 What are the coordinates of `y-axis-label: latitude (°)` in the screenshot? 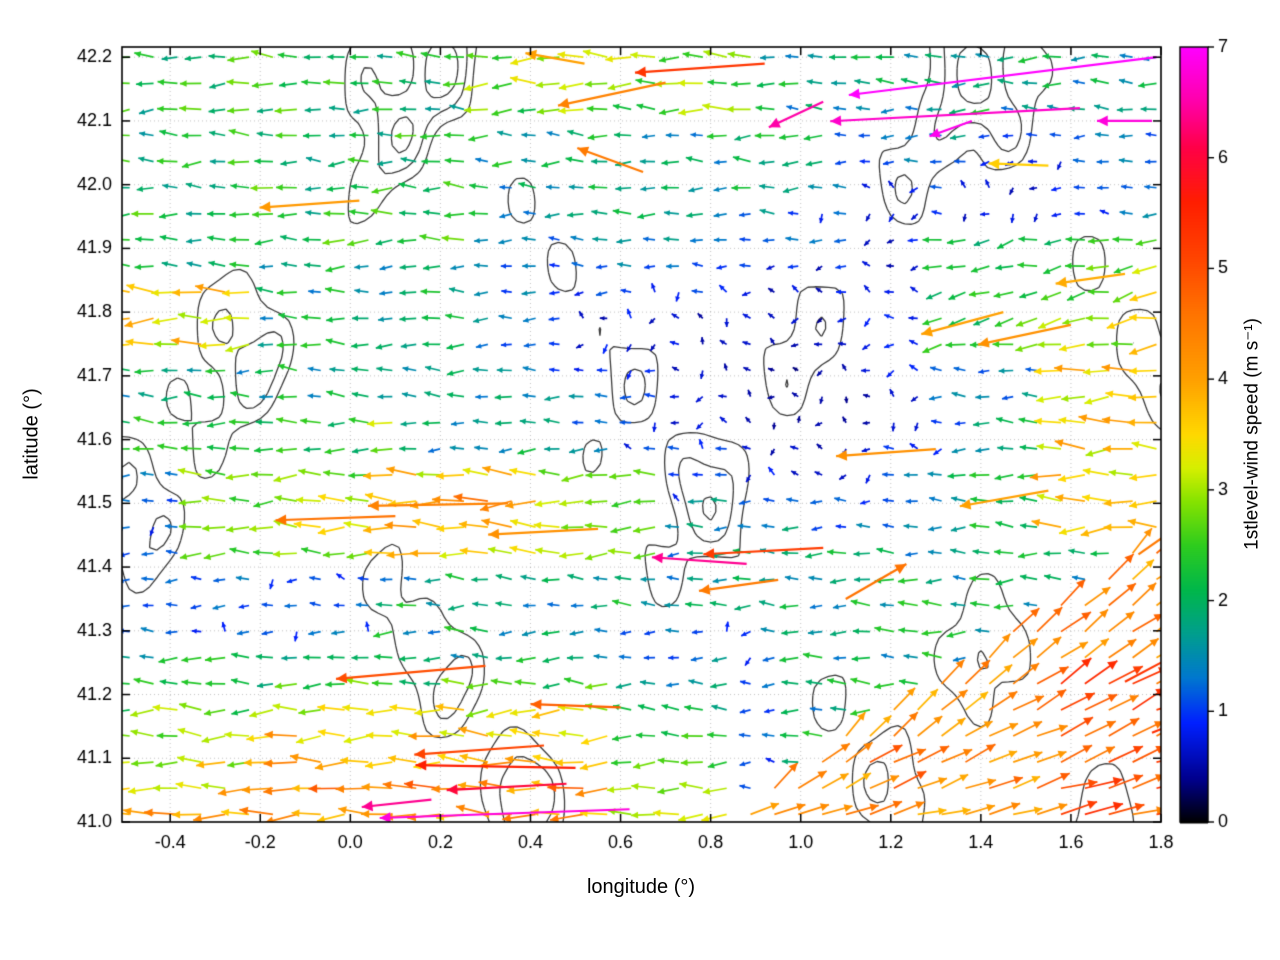 It's located at (31, 434).